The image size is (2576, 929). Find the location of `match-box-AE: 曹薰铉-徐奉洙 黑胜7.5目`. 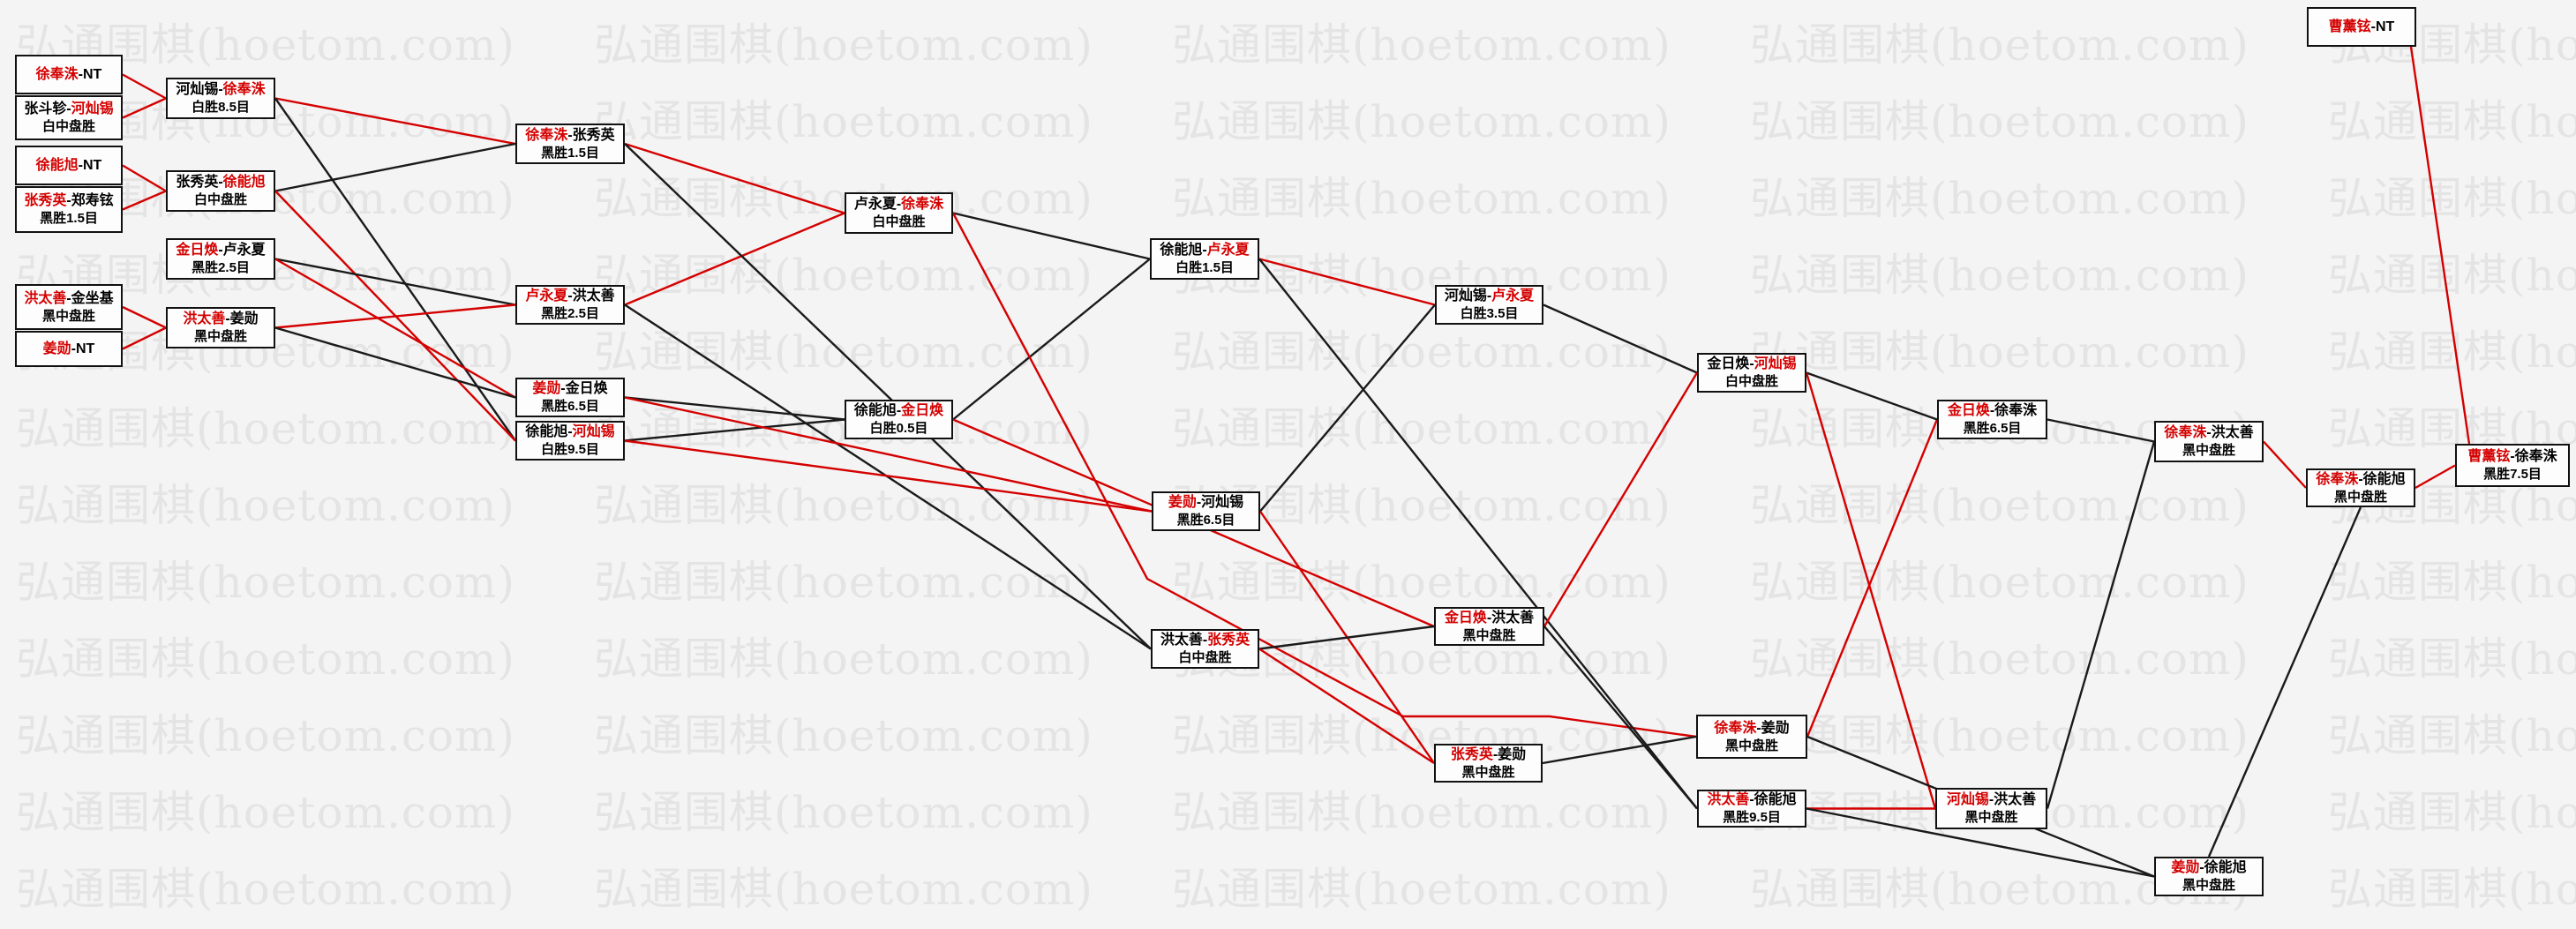

match-box-AE: 曹薰铉-徐奉洙 黑胜7.5目 is located at coordinates (2512, 466).